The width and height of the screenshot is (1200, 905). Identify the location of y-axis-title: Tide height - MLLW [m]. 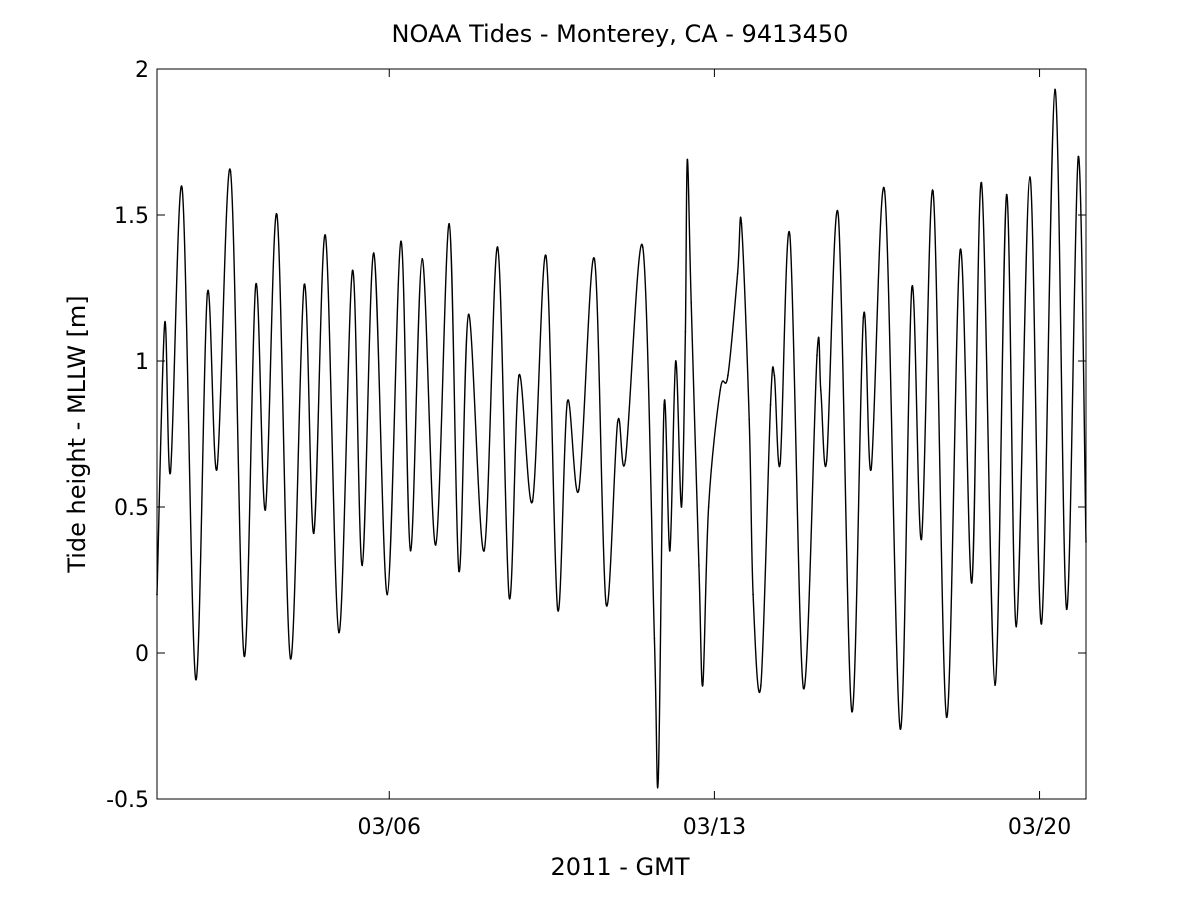
(77, 434).